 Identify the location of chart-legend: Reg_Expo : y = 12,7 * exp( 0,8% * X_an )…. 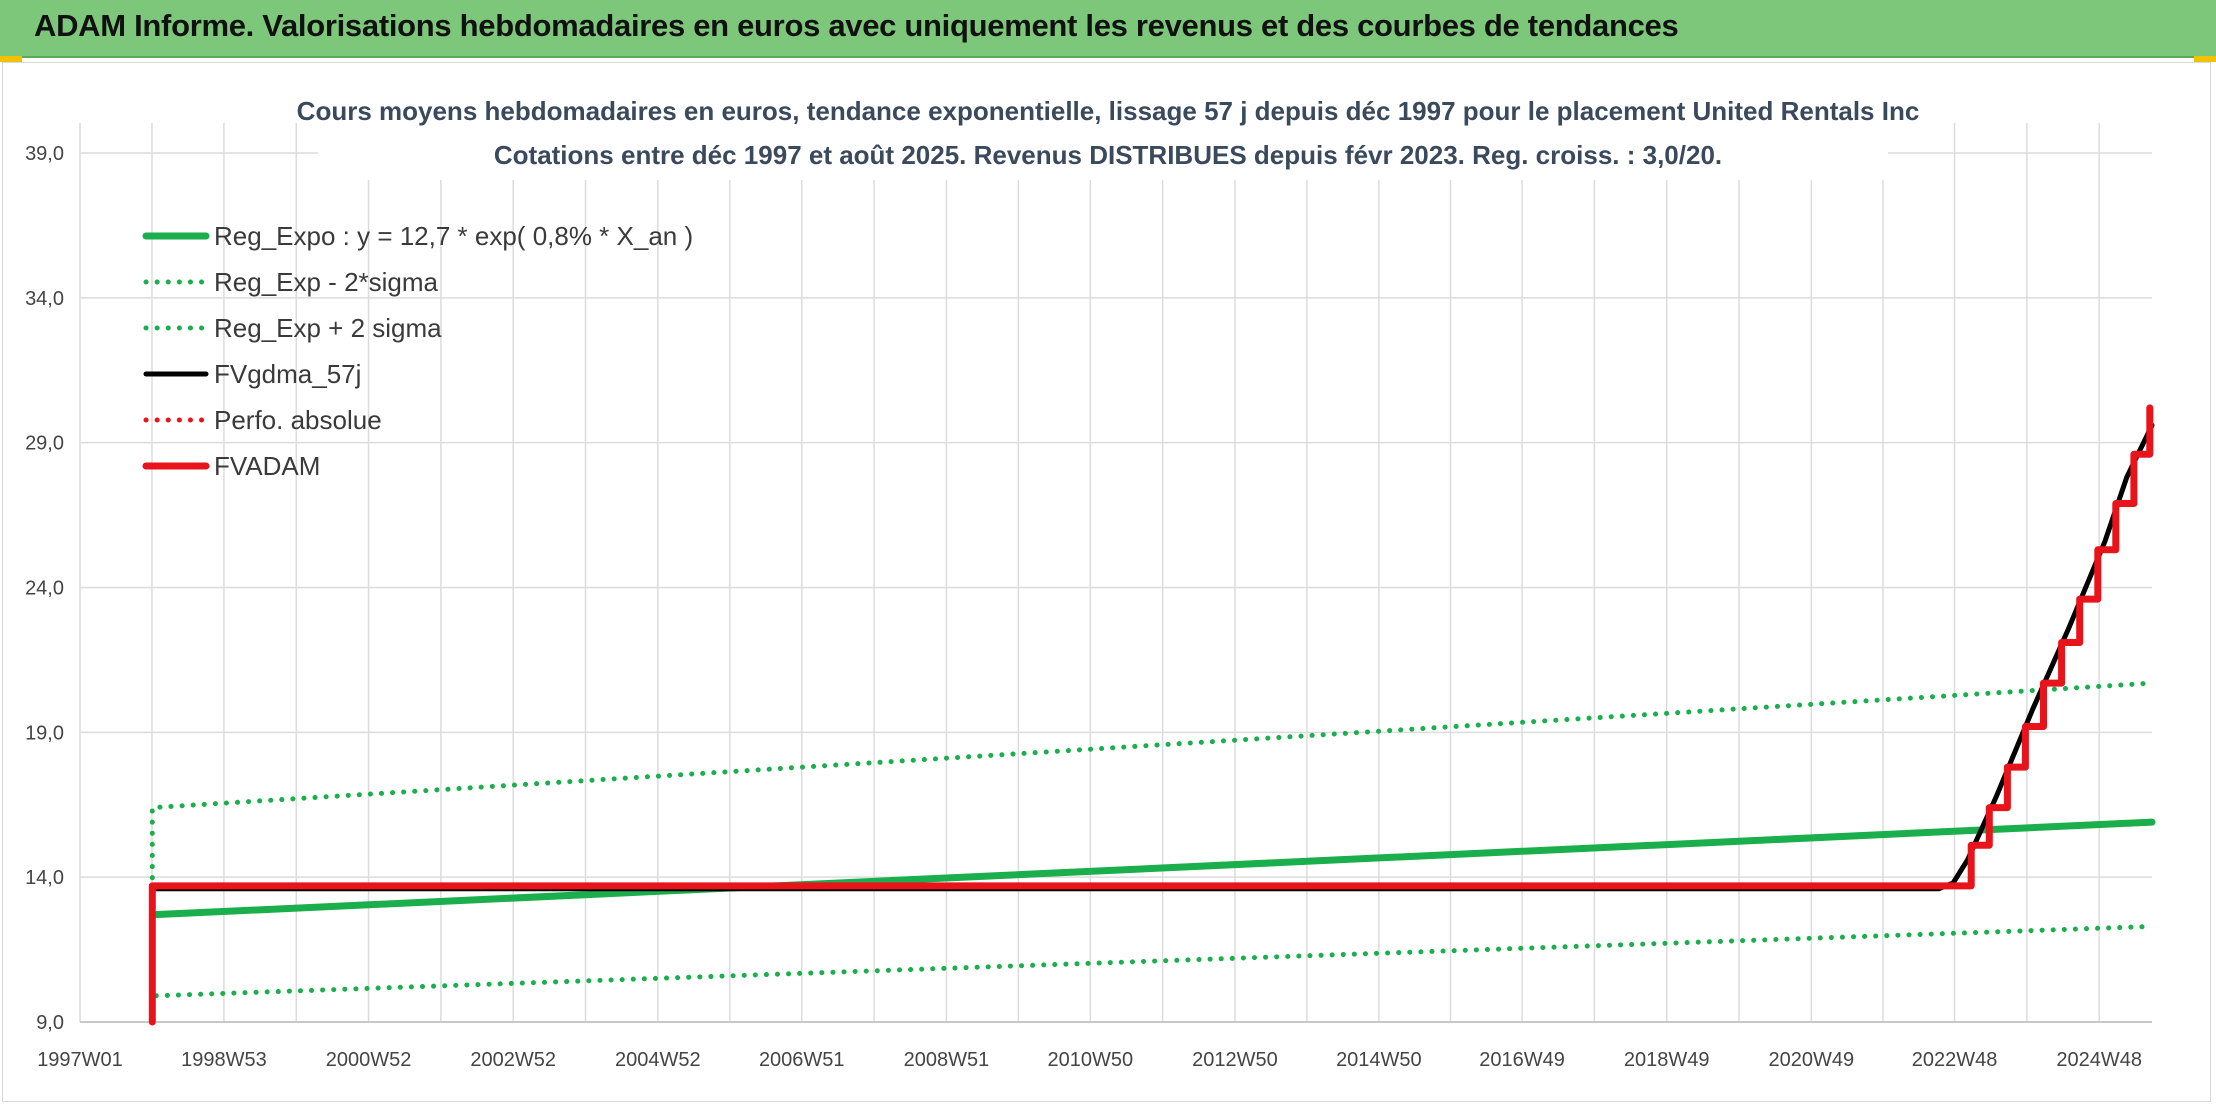
(417, 351).